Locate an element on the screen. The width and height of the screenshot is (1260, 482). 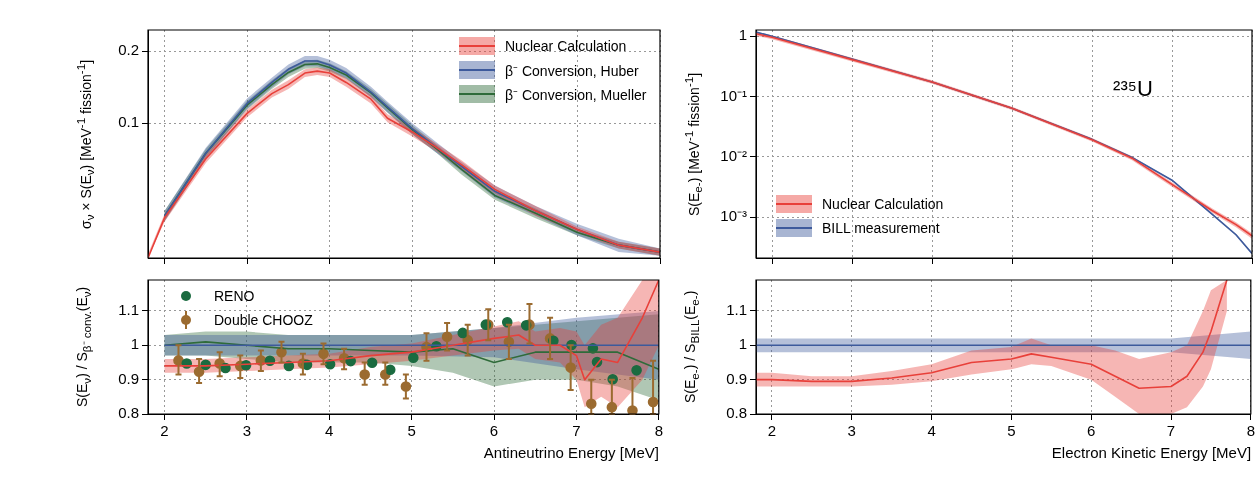
legend-label: β⁻ Conversion, Huber is located at coordinates (572, 70).